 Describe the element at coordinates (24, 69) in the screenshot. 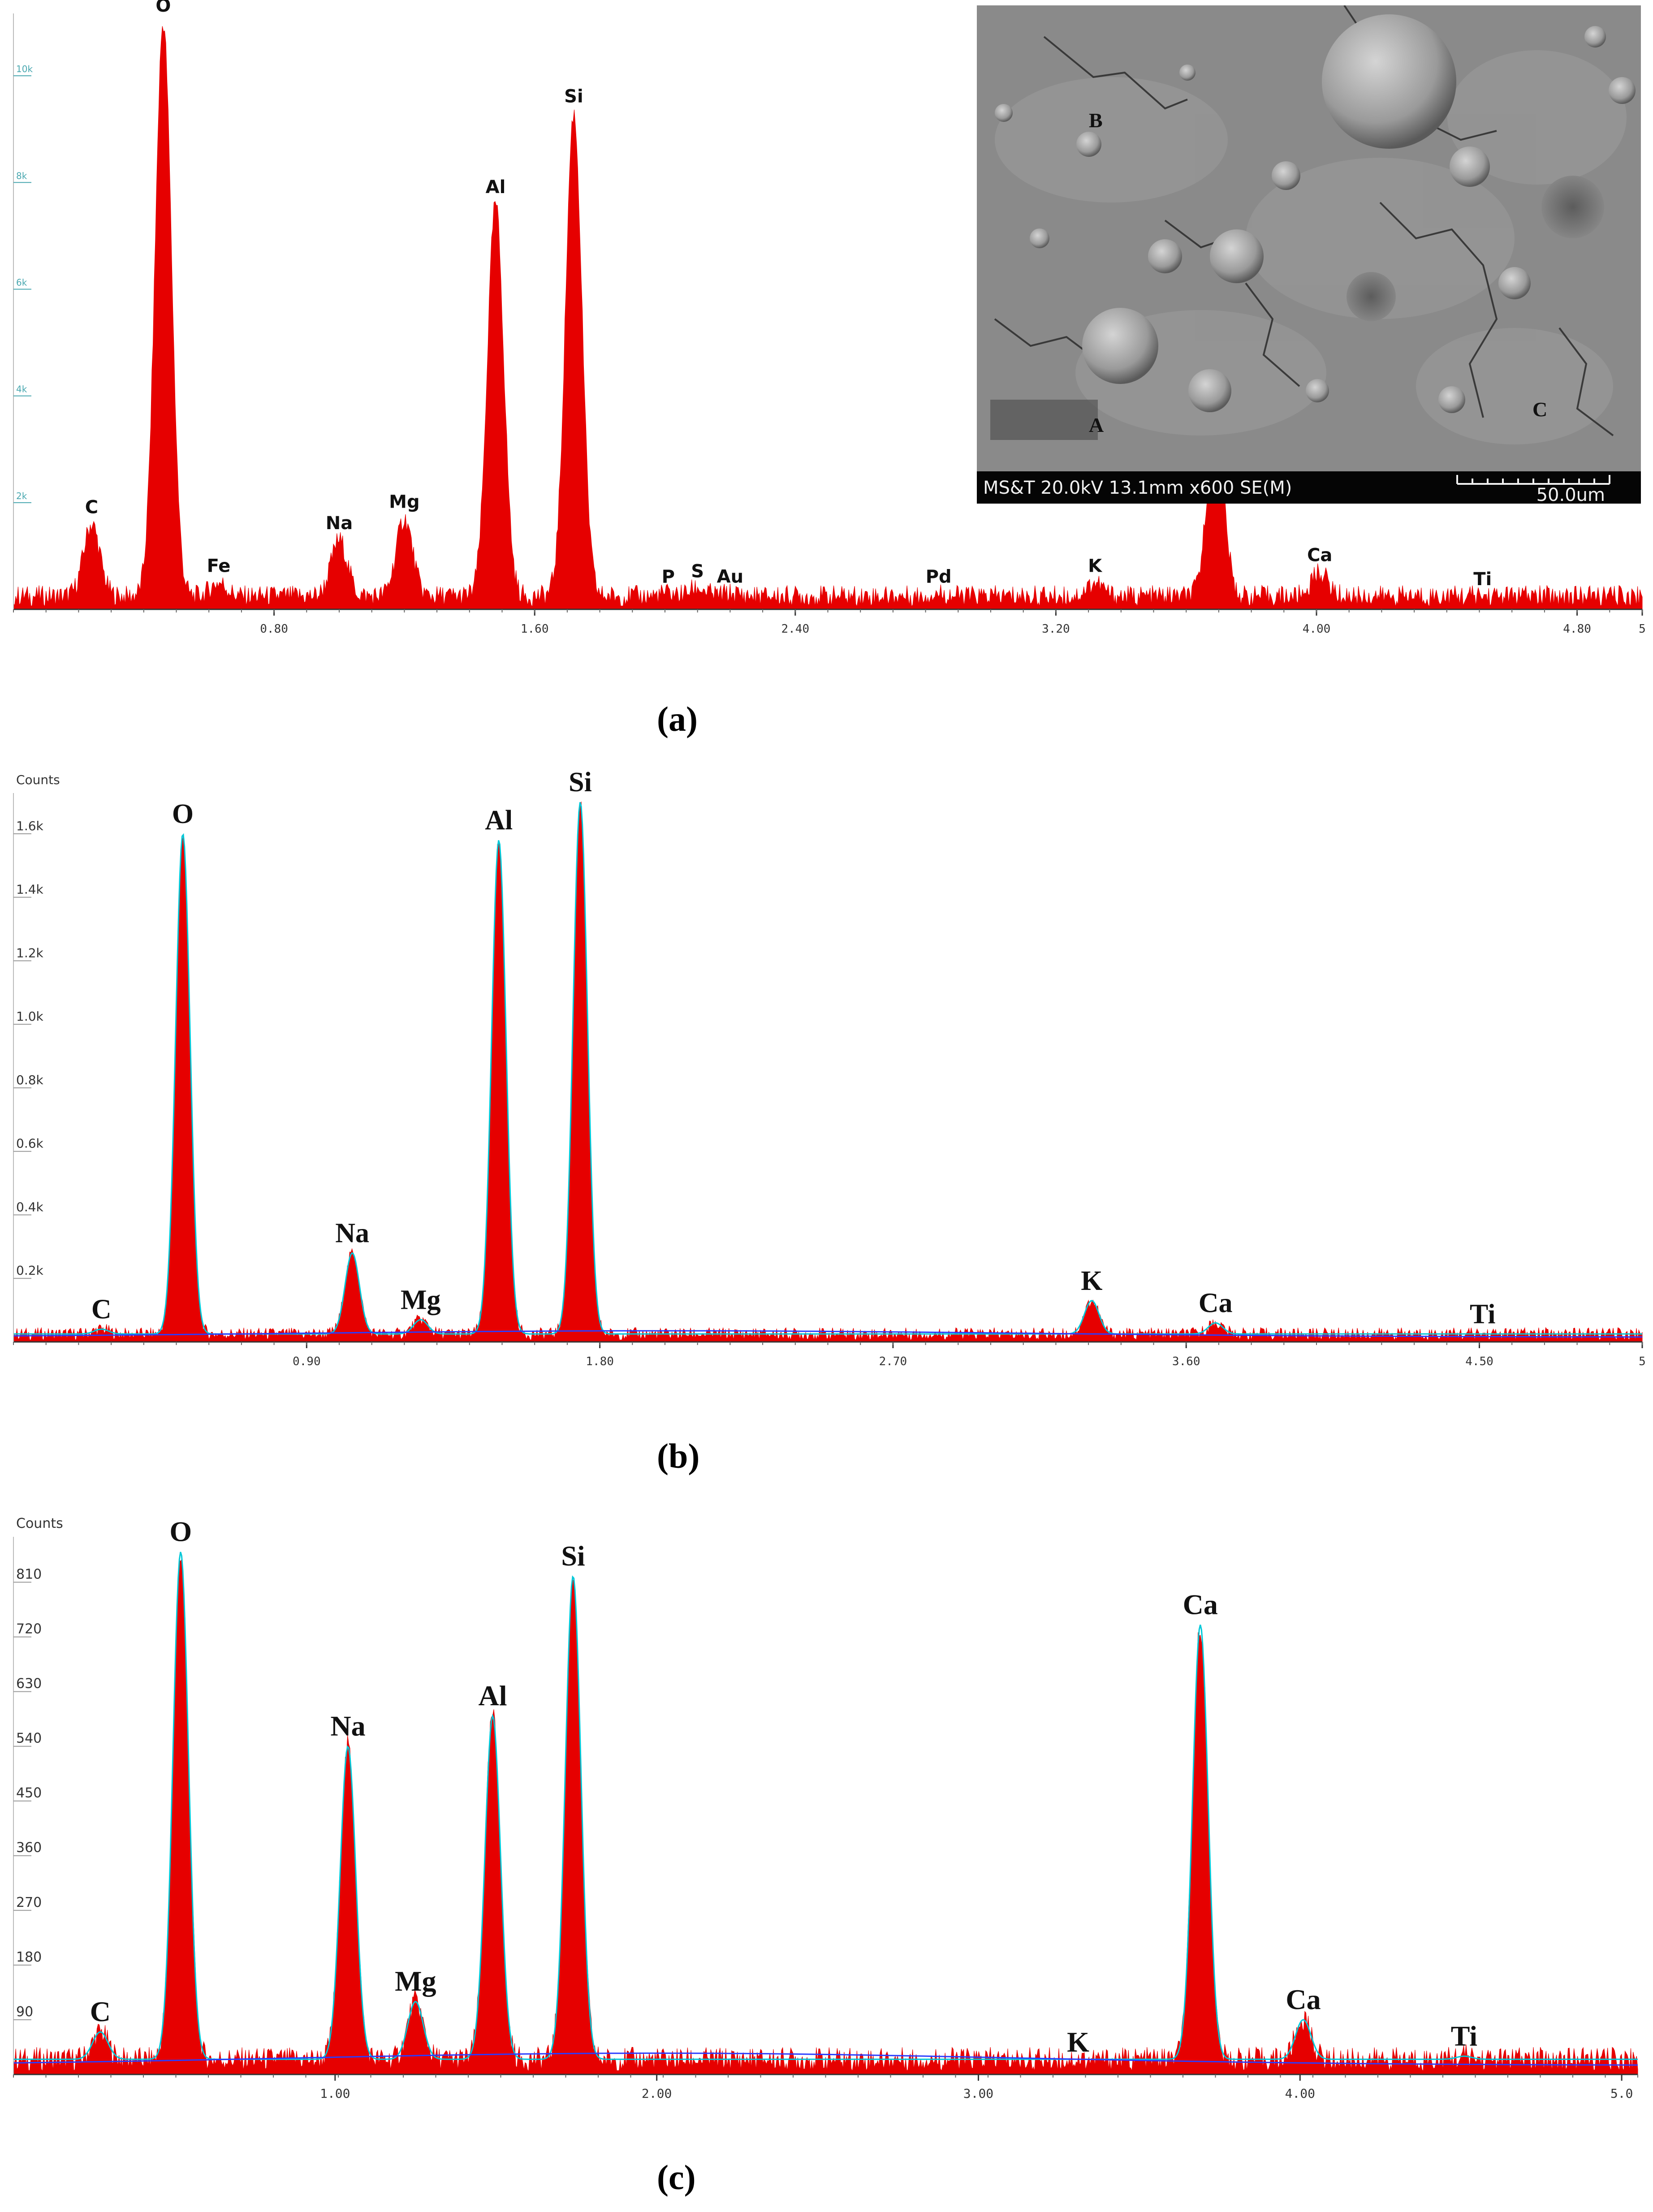

I see `y-tick-label: 10k` at that location.